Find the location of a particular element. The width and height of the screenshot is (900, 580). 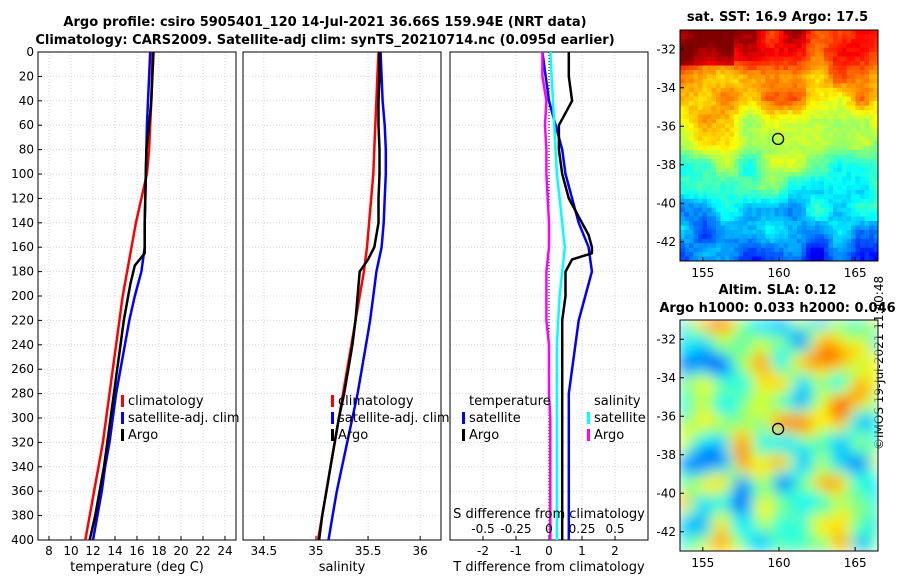

legend-swatch is located at coordinates (122, 401).